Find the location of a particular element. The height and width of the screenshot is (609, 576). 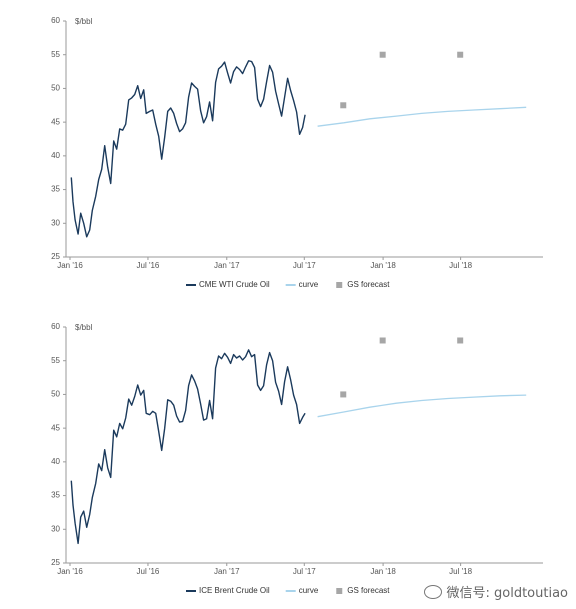

wechat-icon is located at coordinates (433, 591).